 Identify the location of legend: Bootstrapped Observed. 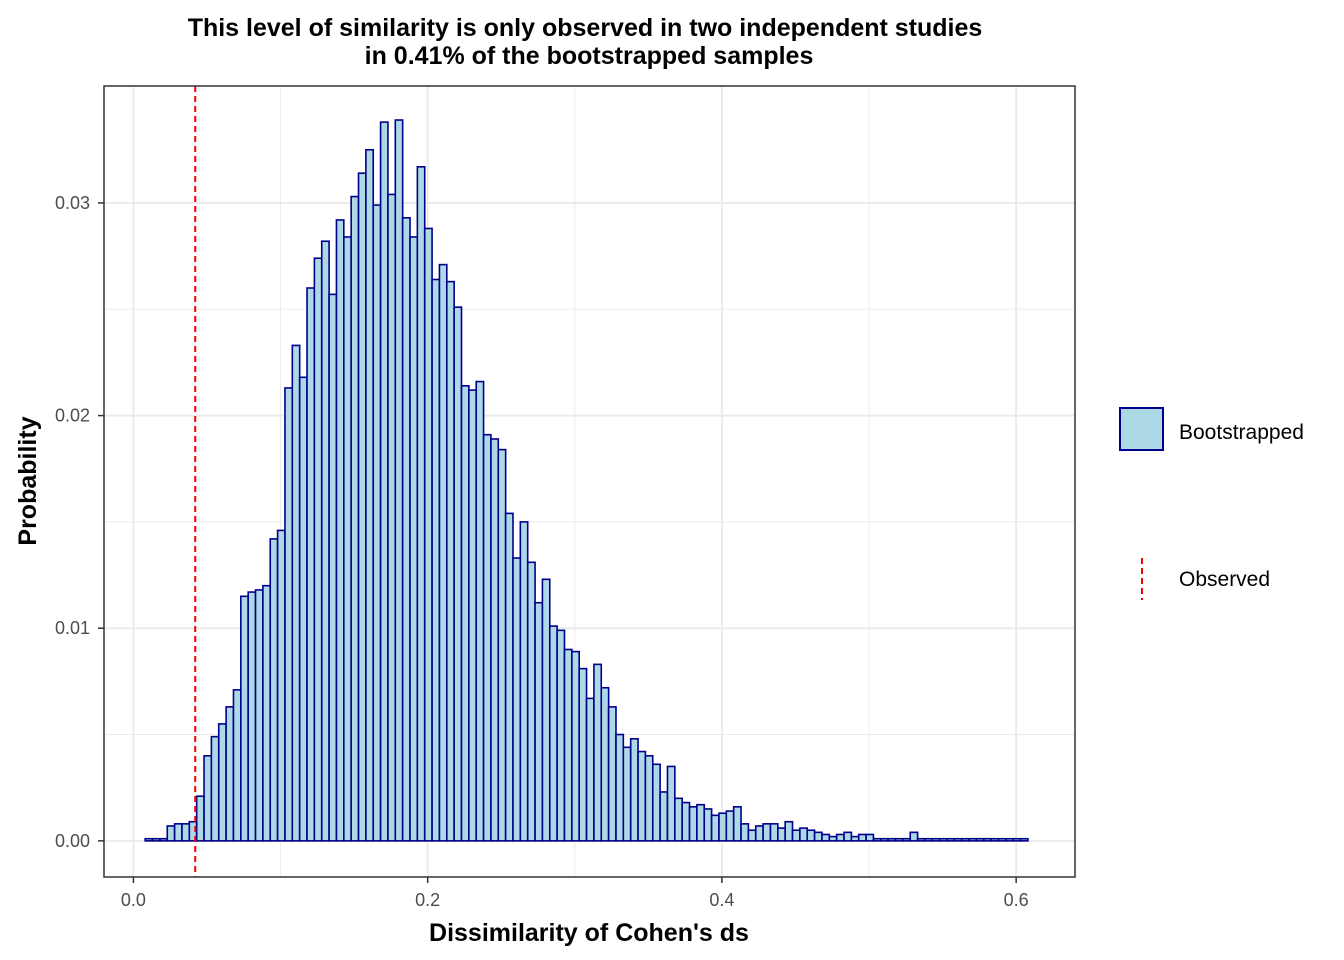
(1211, 503).